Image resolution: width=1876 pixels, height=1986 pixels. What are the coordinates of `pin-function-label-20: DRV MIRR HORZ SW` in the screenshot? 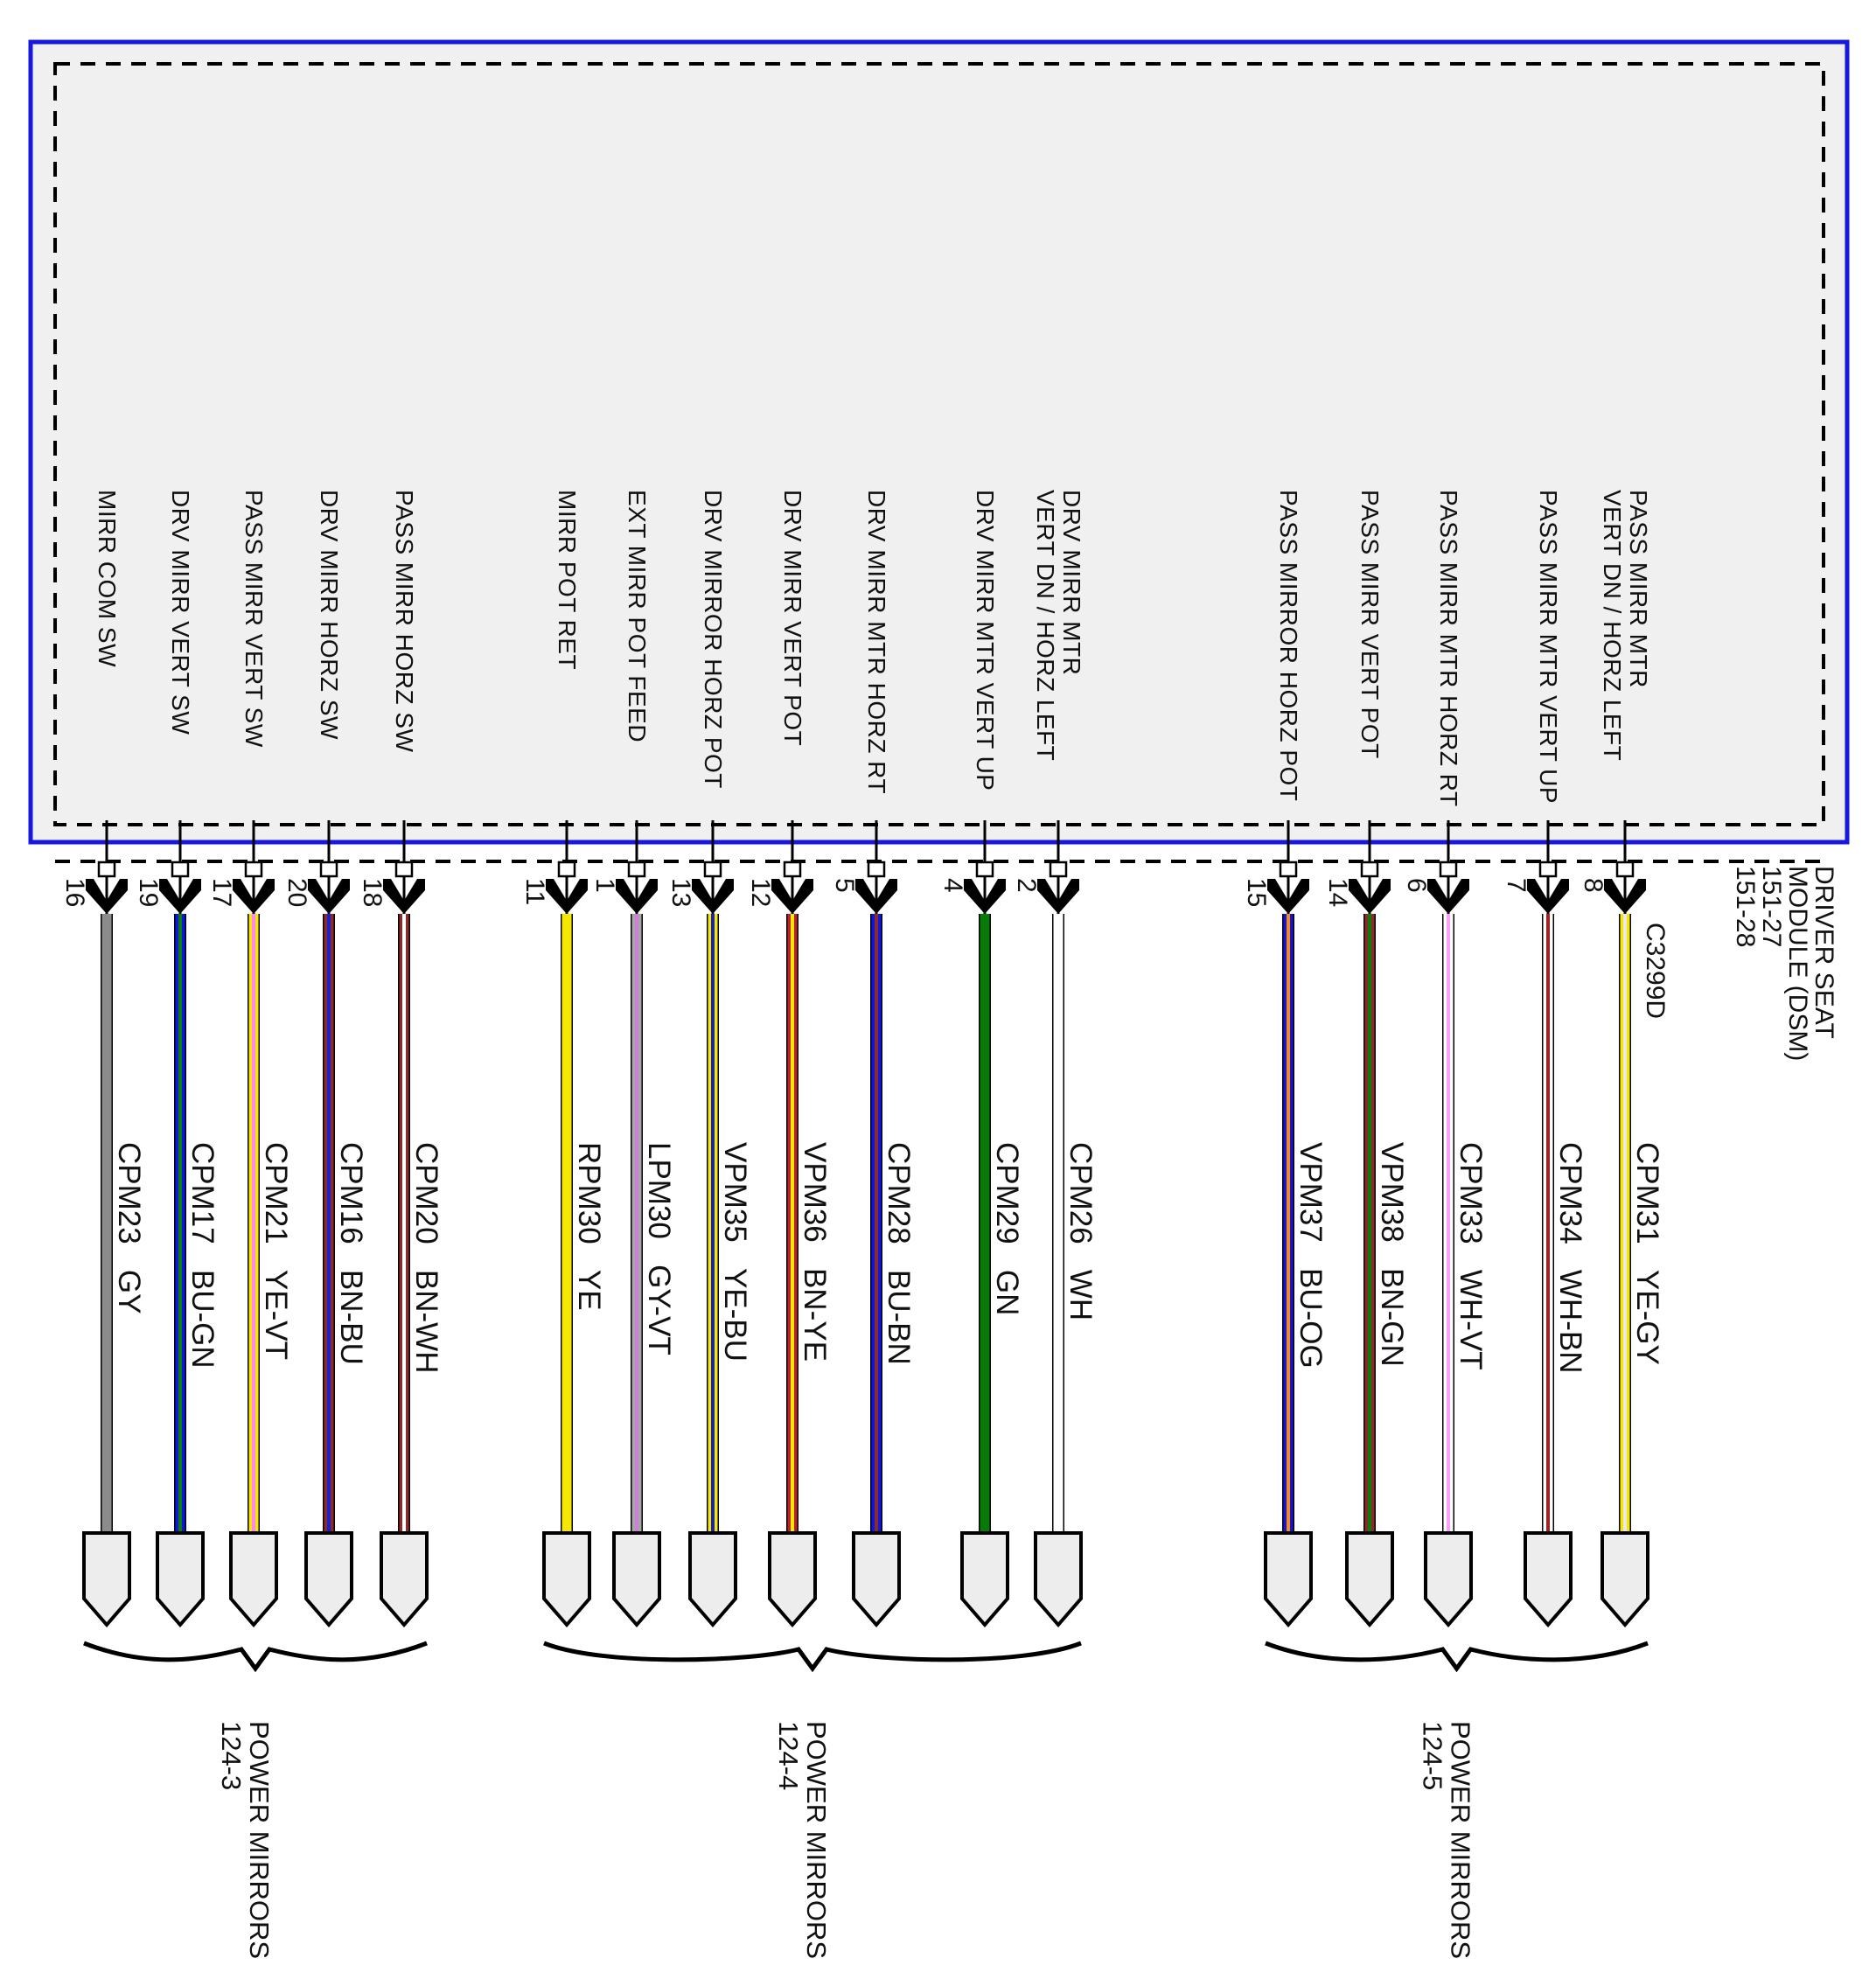 It's located at (329, 615).